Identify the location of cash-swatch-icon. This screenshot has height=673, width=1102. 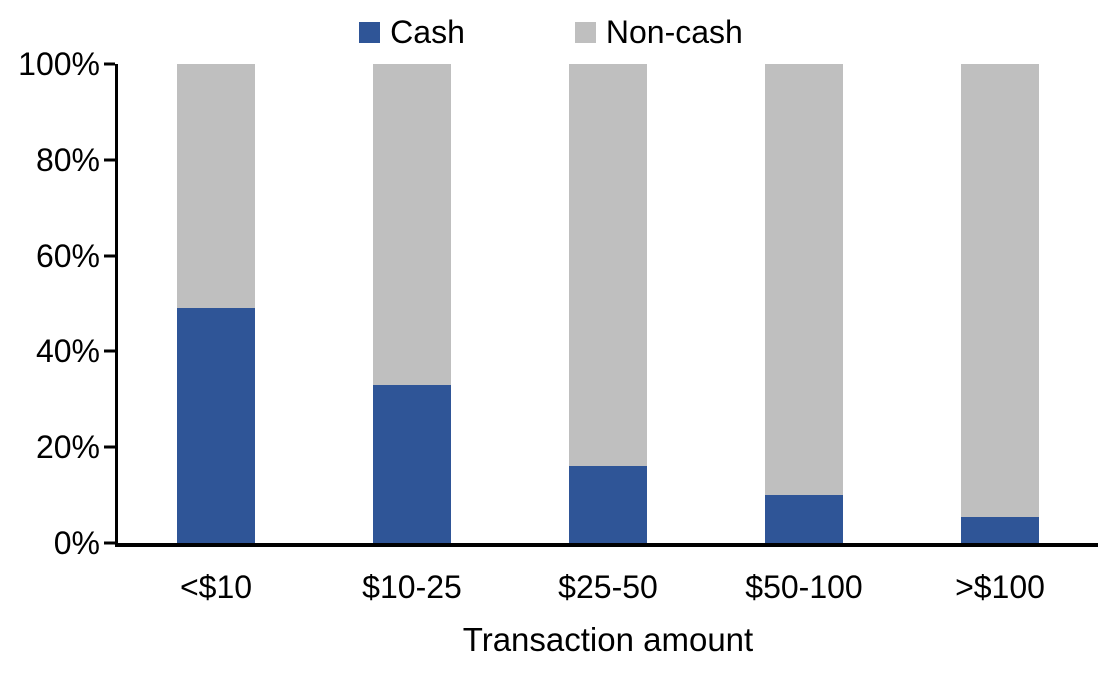
(370, 32).